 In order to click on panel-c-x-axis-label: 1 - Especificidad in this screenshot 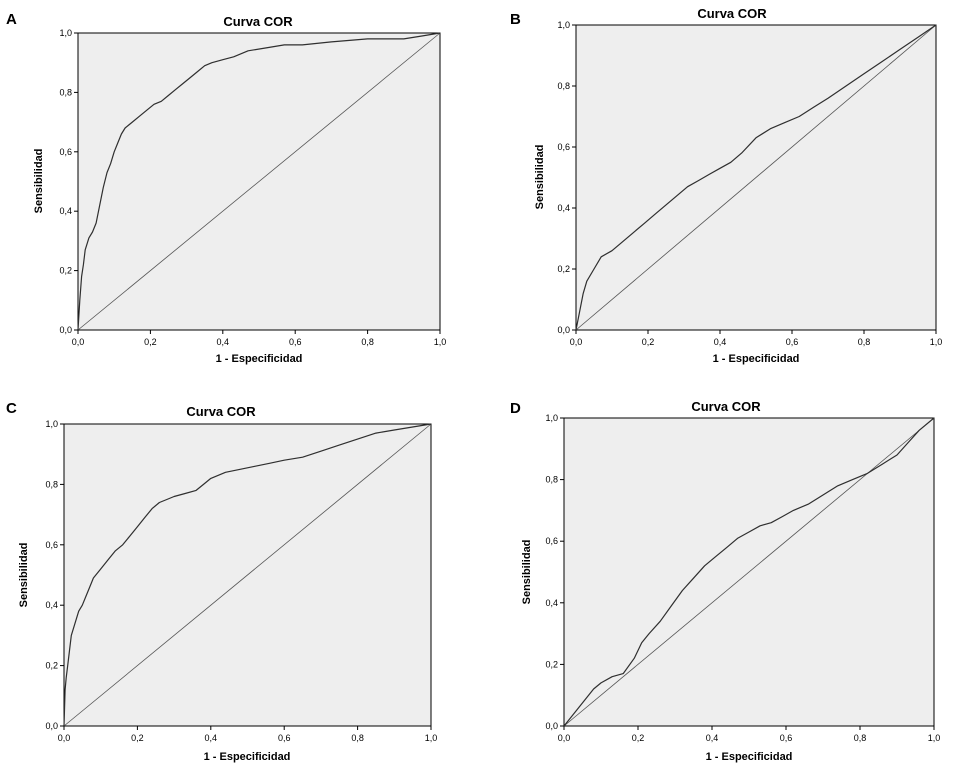, I will do `click(247, 757)`.